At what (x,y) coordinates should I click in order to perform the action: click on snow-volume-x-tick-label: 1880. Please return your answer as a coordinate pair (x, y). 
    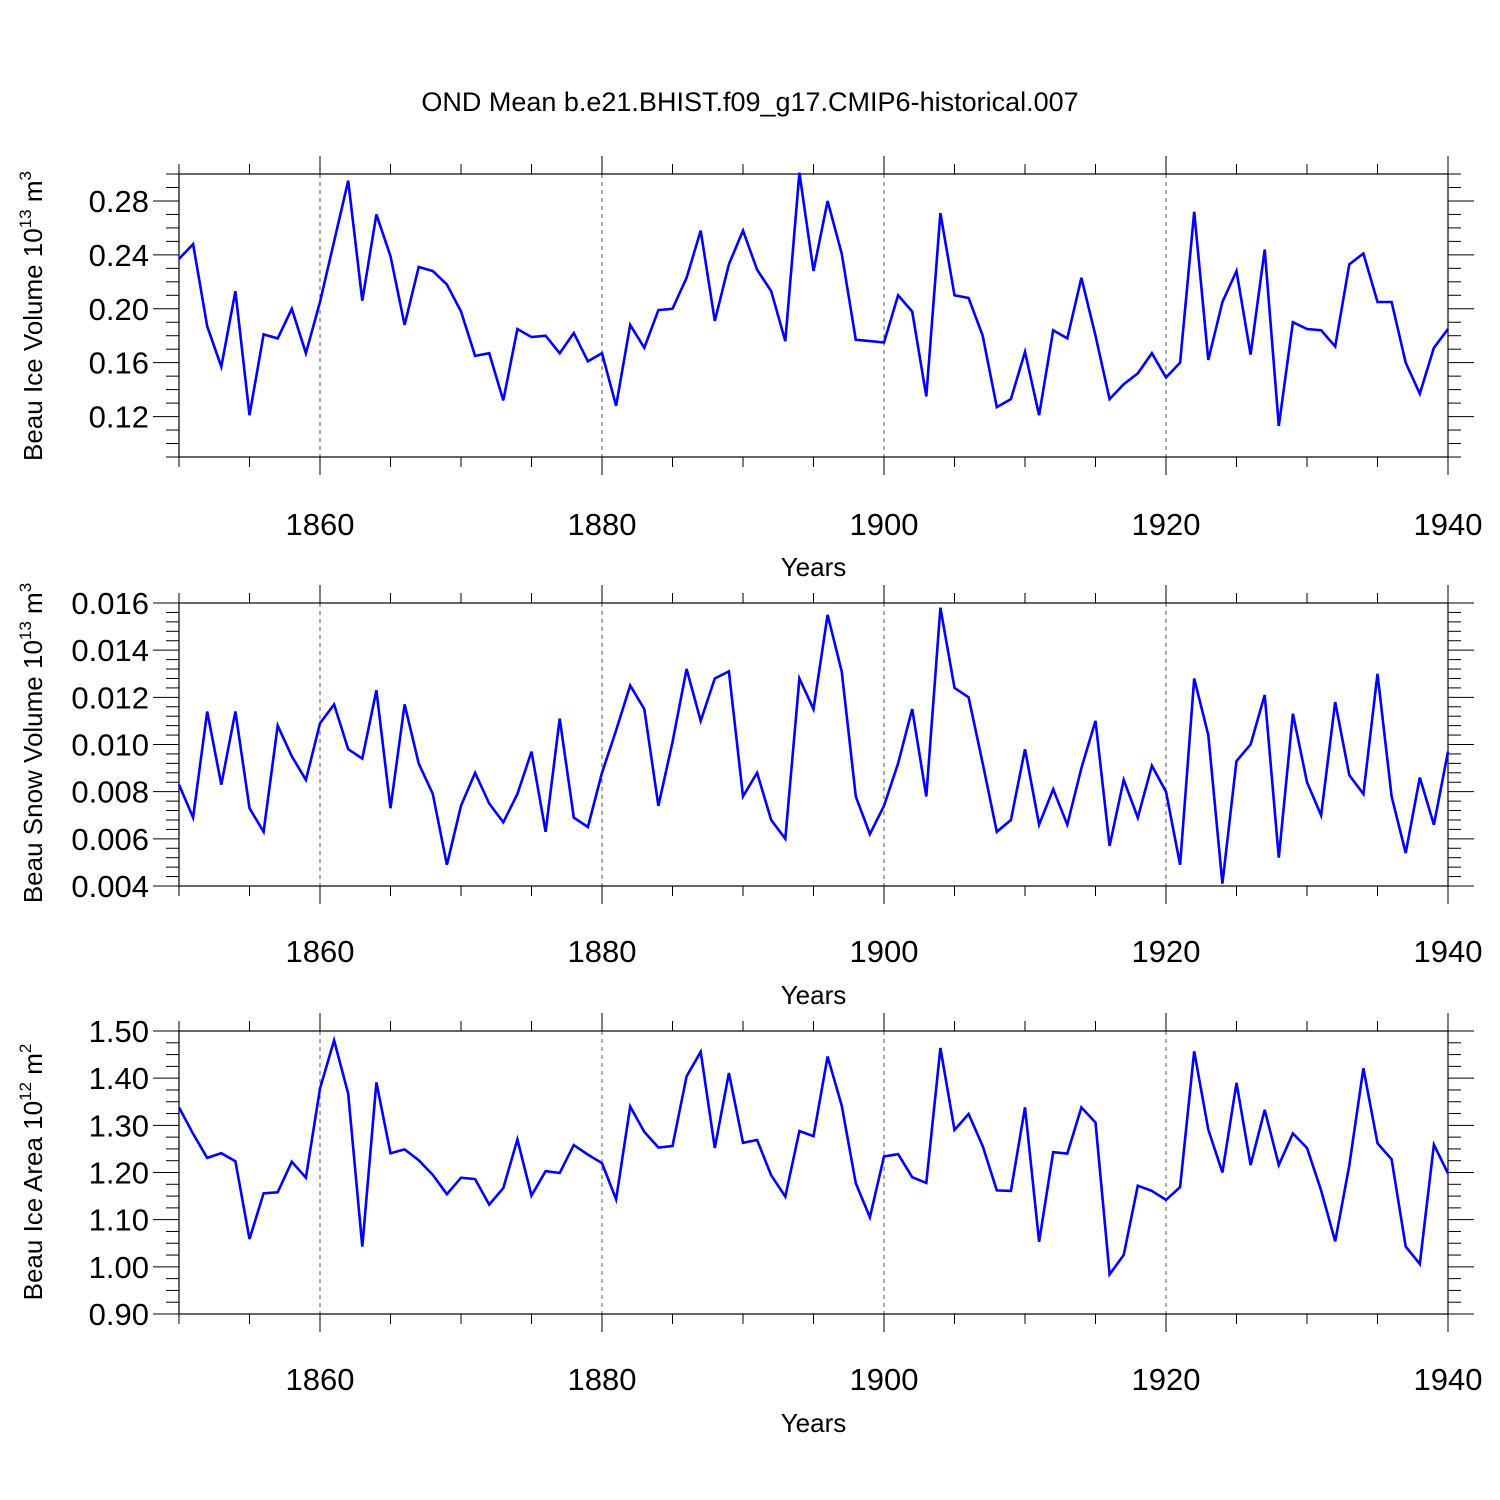
    Looking at the image, I should click on (602, 951).